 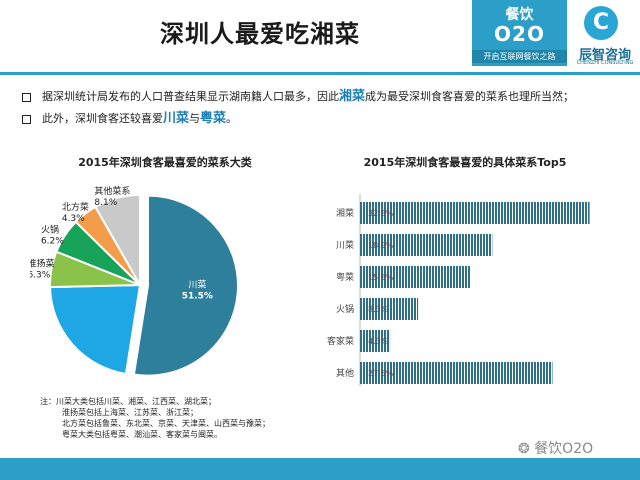 I want to click on page-title: 深圳人最爱吃湘菜, so click(x=260, y=34).